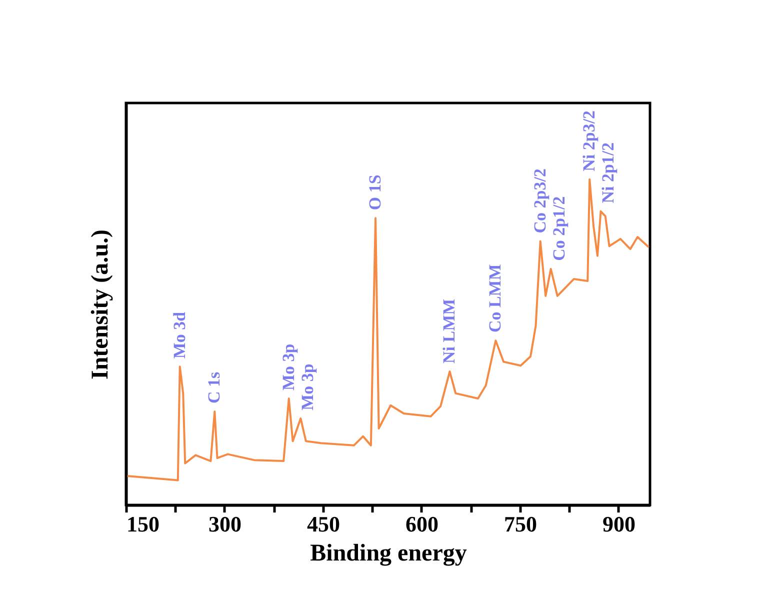  I want to click on annotation: Mo 3d, so click(179, 335).